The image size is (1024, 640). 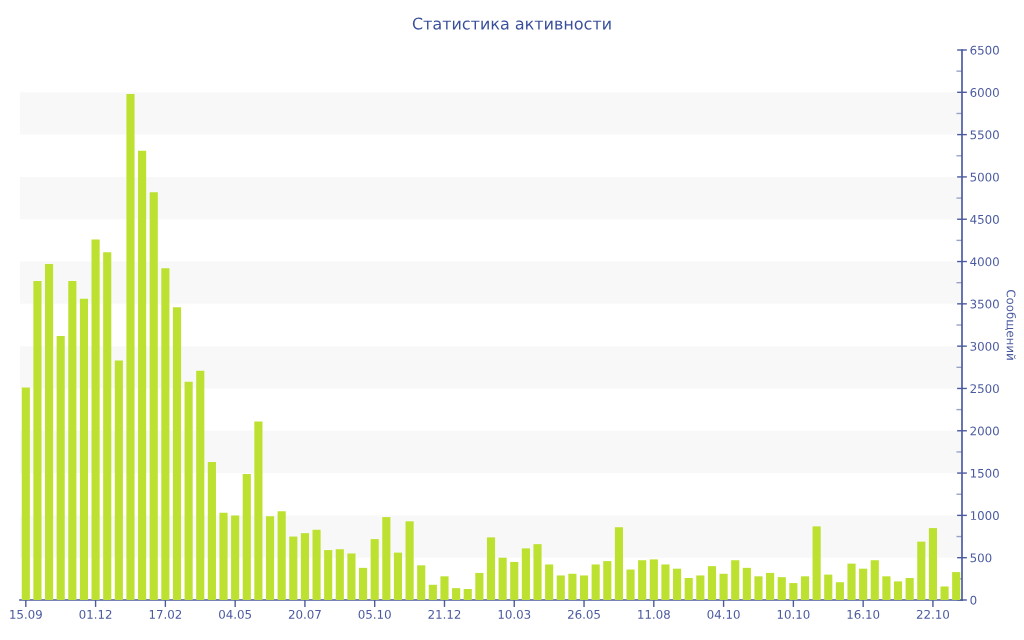 I want to click on y-tick-label: 6500, so click(x=984, y=50).